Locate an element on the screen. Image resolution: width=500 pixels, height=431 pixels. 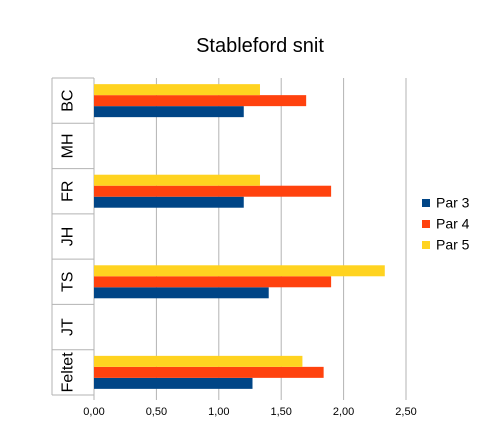
category-label: JH is located at coordinates (68, 237).